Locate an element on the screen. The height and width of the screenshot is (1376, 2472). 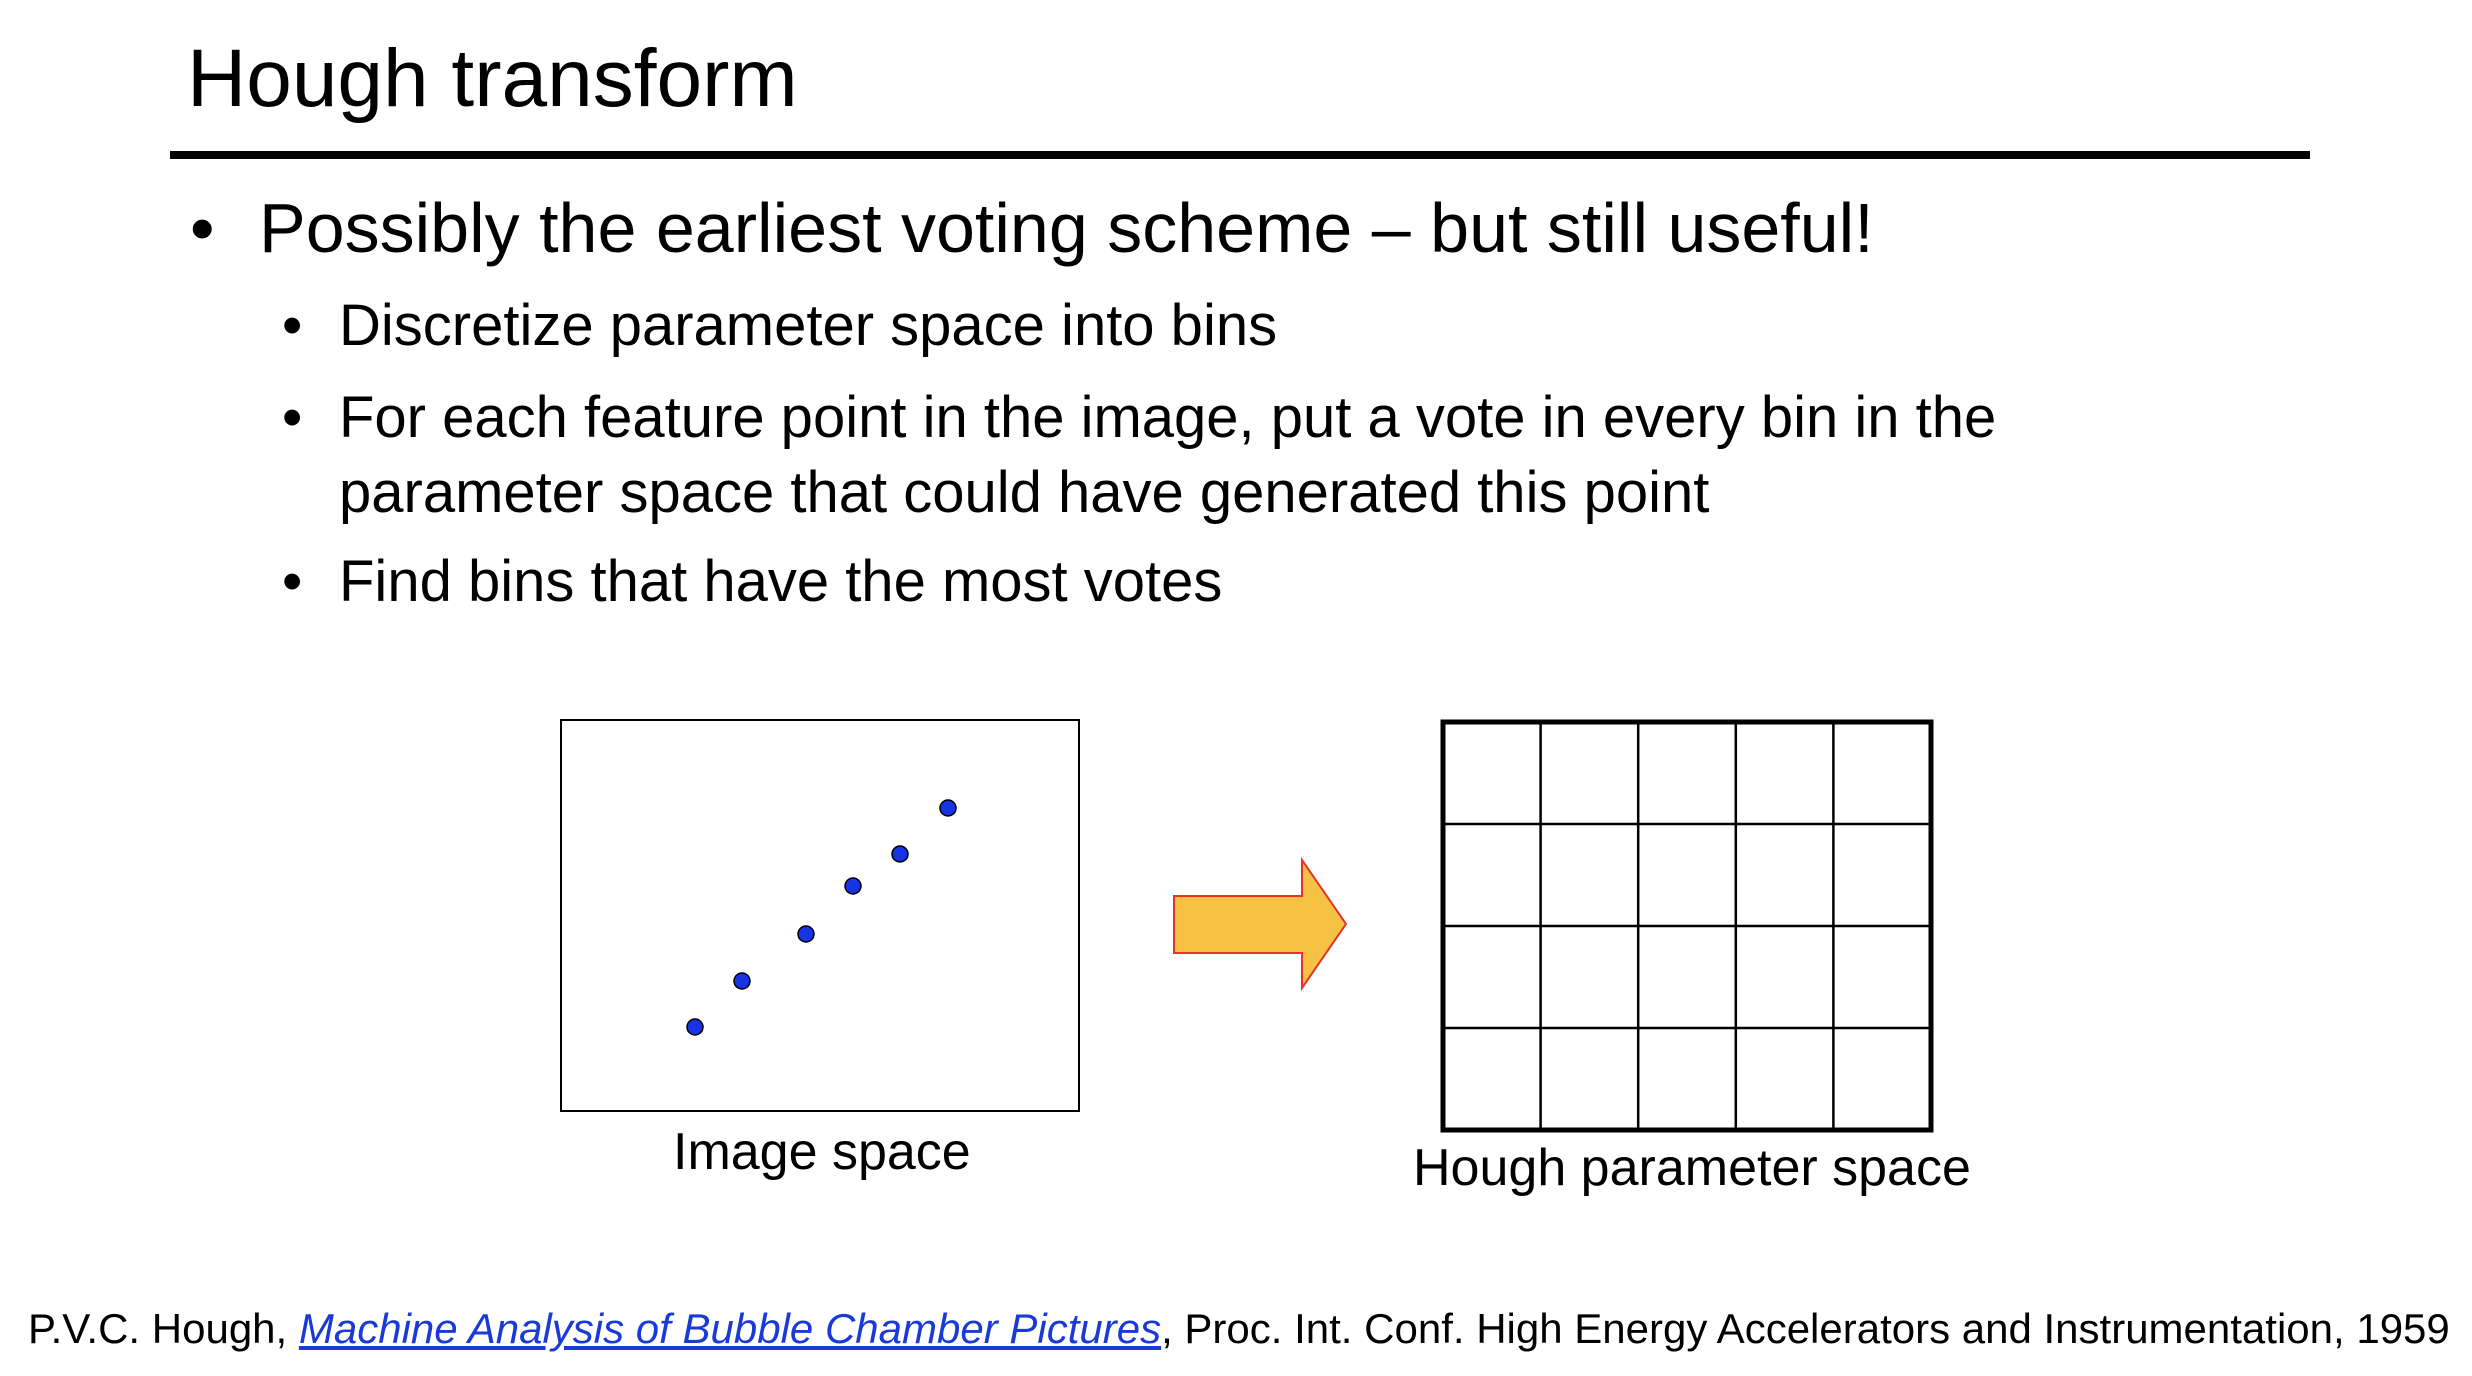
image-space-box is located at coordinates (820, 915).